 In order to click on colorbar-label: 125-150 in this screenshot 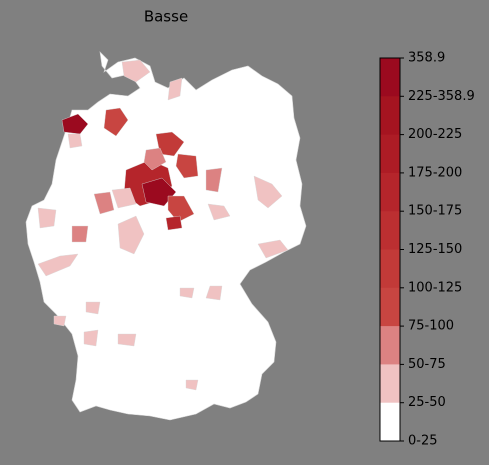, I will do `click(435, 249)`.